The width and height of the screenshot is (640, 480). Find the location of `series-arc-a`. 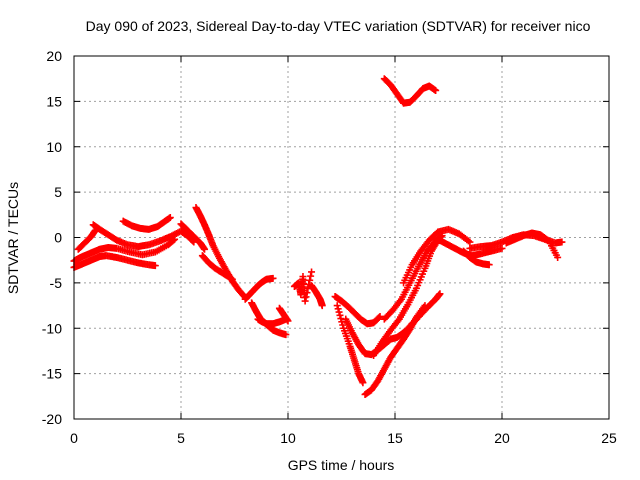

series-arc-a is located at coordinates (114, 261).